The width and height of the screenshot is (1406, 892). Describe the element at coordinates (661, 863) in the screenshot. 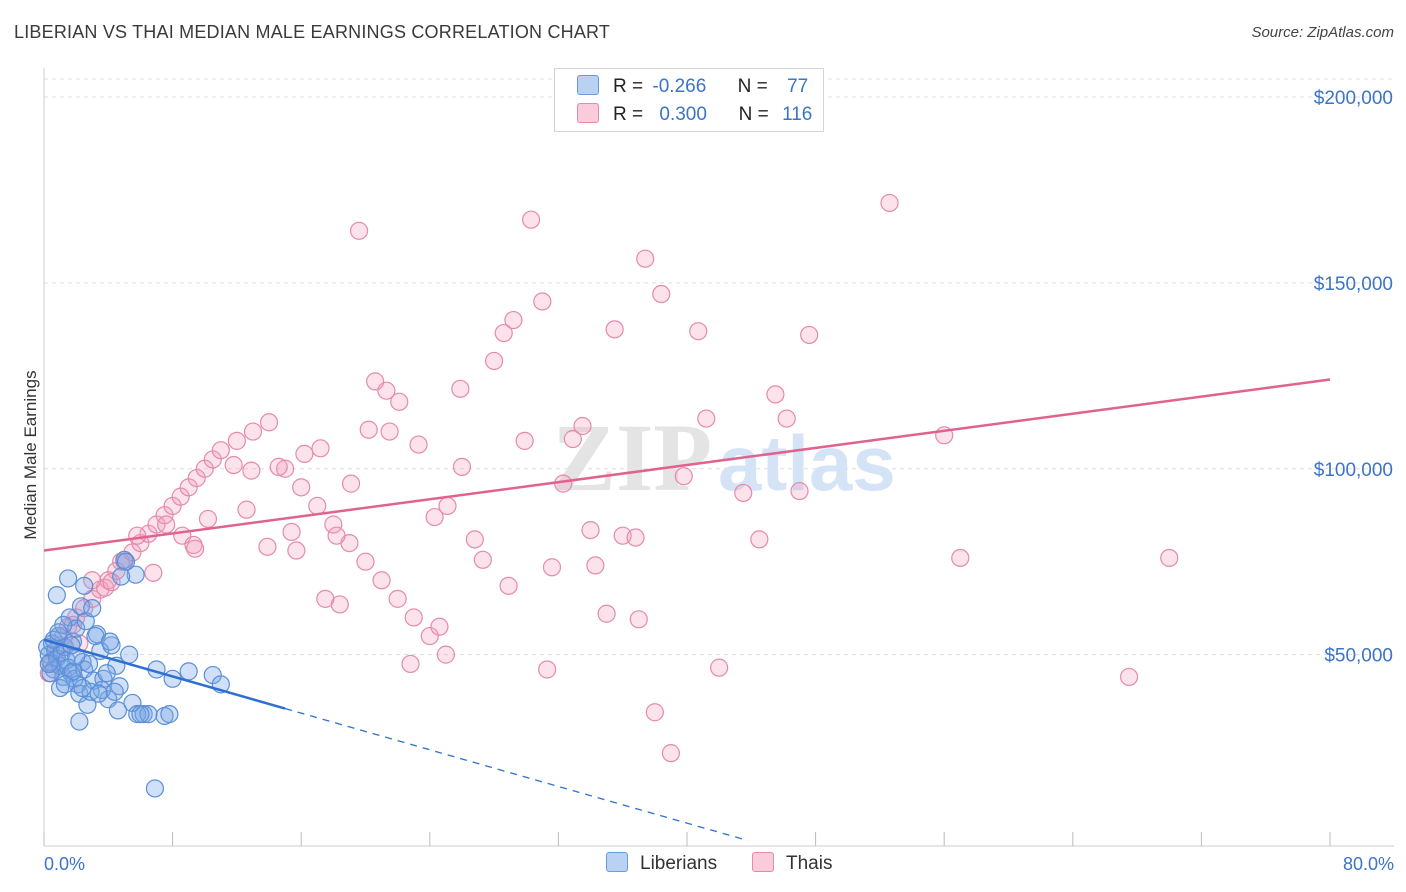

I see `bottom-legend-liberians: Liberians` at that location.